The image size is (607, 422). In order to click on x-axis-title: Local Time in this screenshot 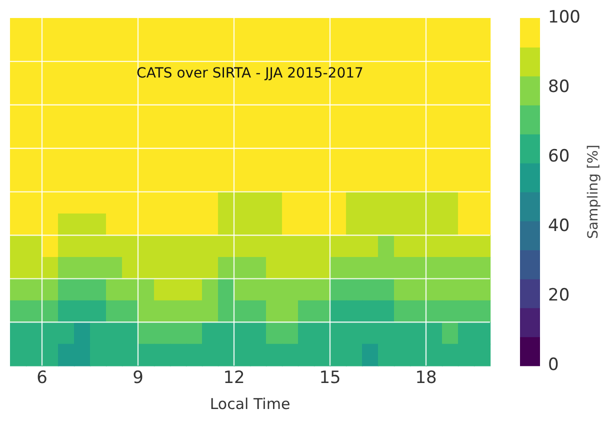, I will do `click(250, 403)`.